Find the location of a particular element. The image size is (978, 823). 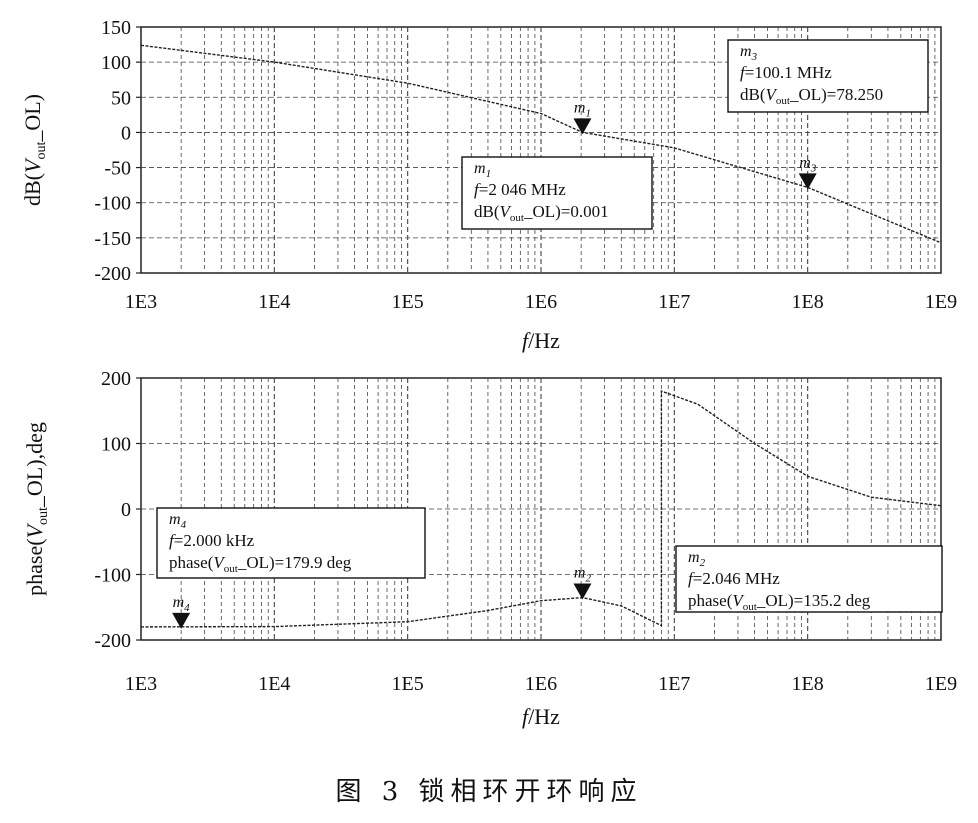

y-tick-label: 50 is located at coordinates (121, 98).